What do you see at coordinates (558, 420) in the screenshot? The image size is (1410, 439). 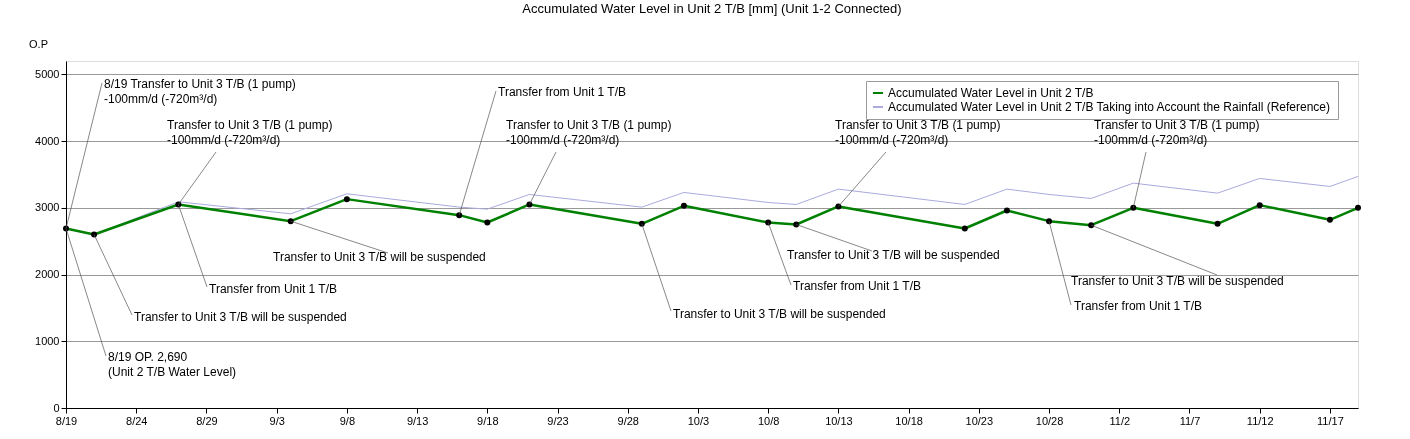 I see `x-tick-label: 9/23` at bounding box center [558, 420].